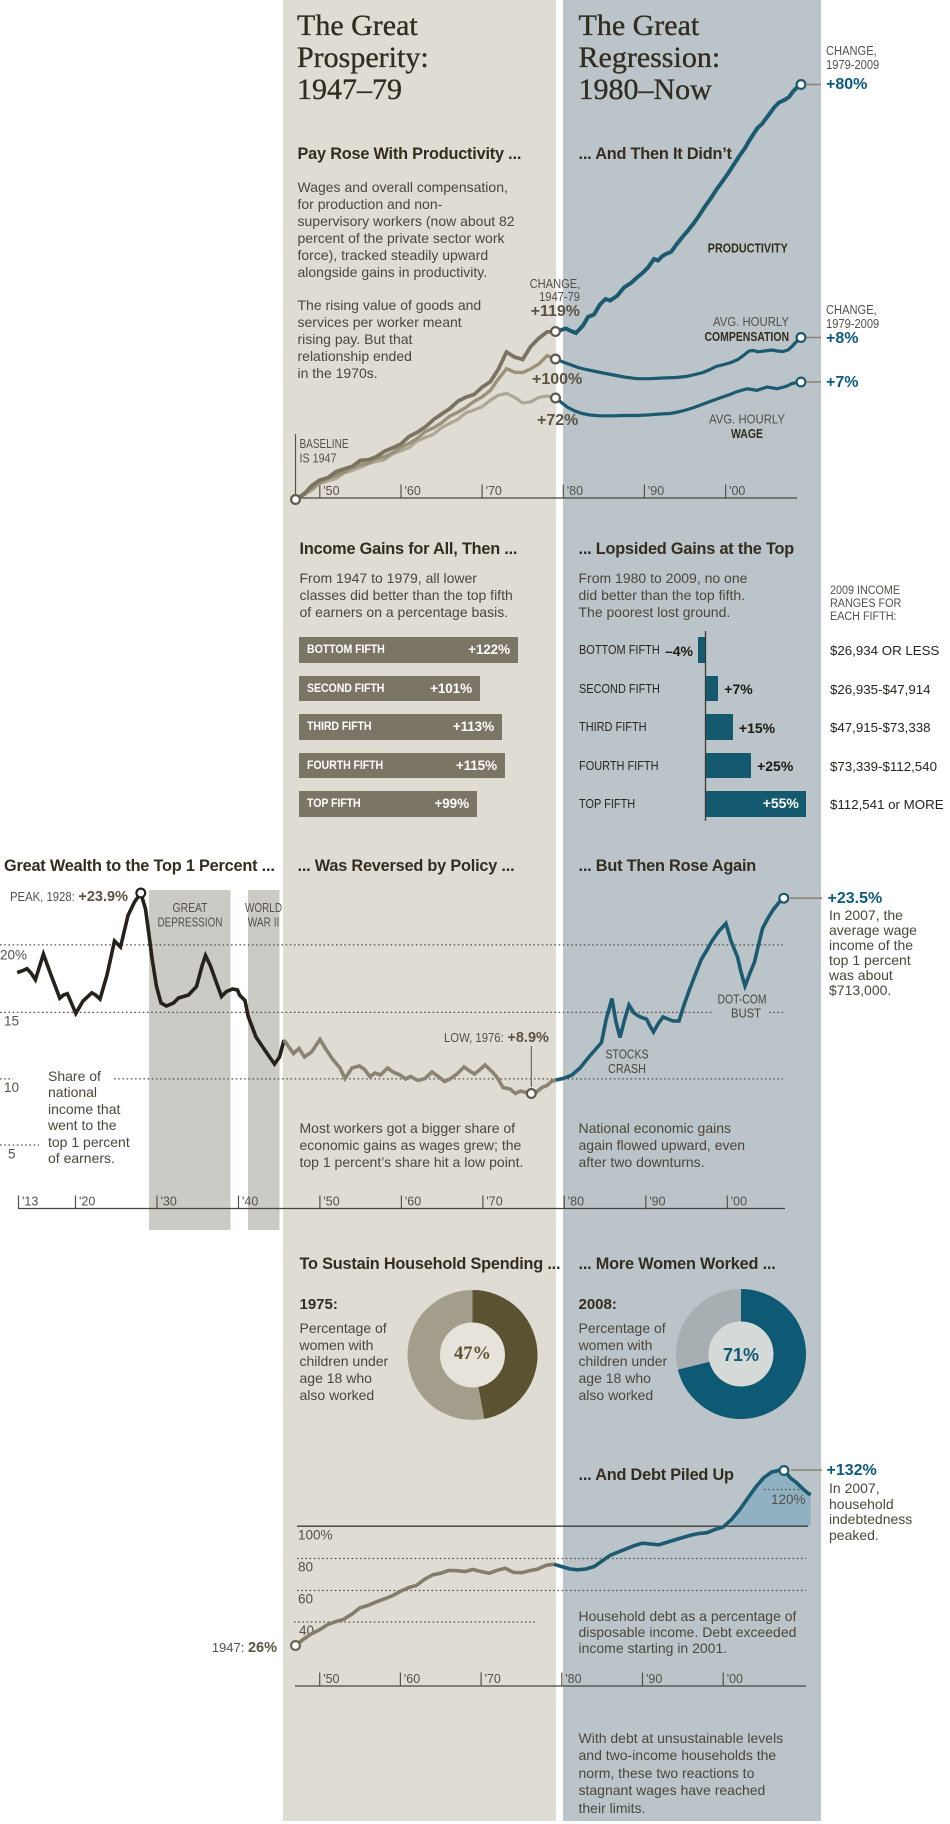  What do you see at coordinates (11, 1087) in the screenshot?
I see `svg-text: 10` at bounding box center [11, 1087].